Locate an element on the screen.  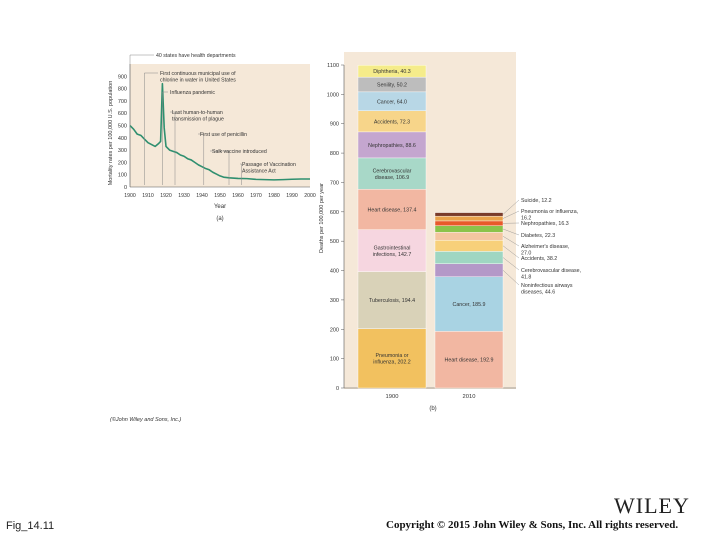
segment-callout-label: Accidents, 38.2 is located at coordinates (539, 259).